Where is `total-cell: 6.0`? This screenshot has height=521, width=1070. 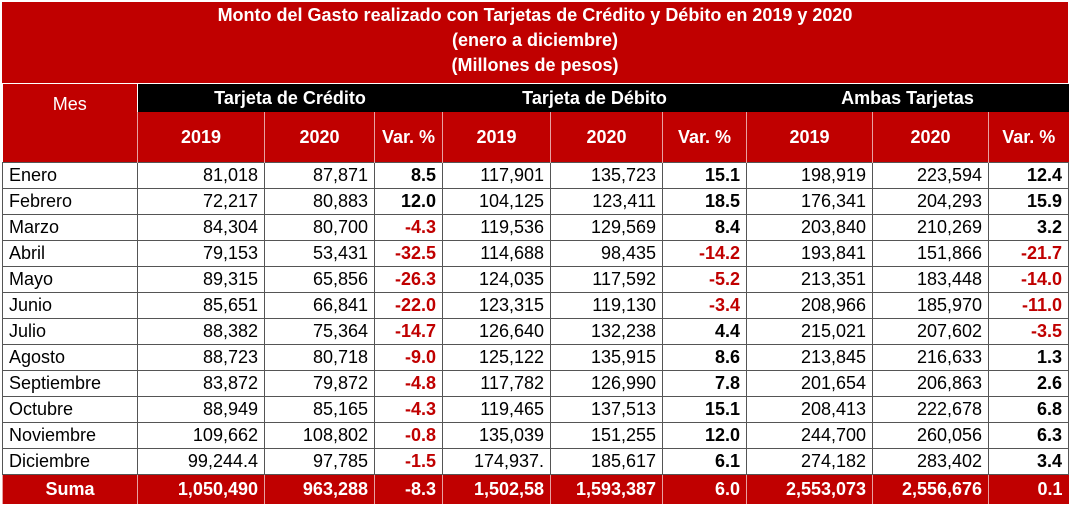
total-cell: 6.0 is located at coordinates (704, 489).